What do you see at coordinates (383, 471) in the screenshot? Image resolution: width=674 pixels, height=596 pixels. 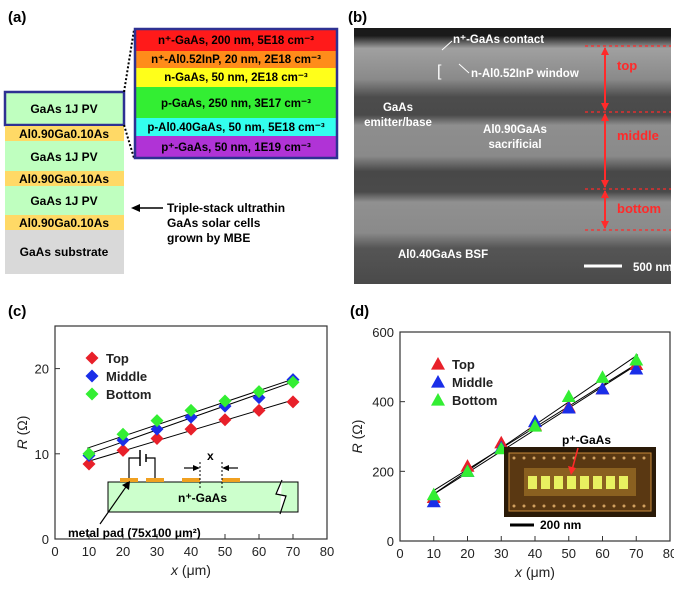 I see `chart-d-ytick-label: 200` at bounding box center [383, 471].